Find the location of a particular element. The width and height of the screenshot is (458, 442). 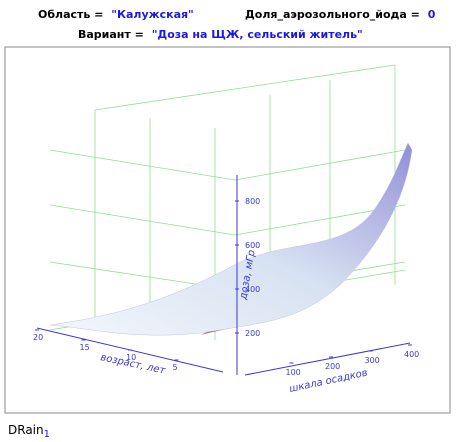

region-label: Область = is located at coordinates (70, 14).